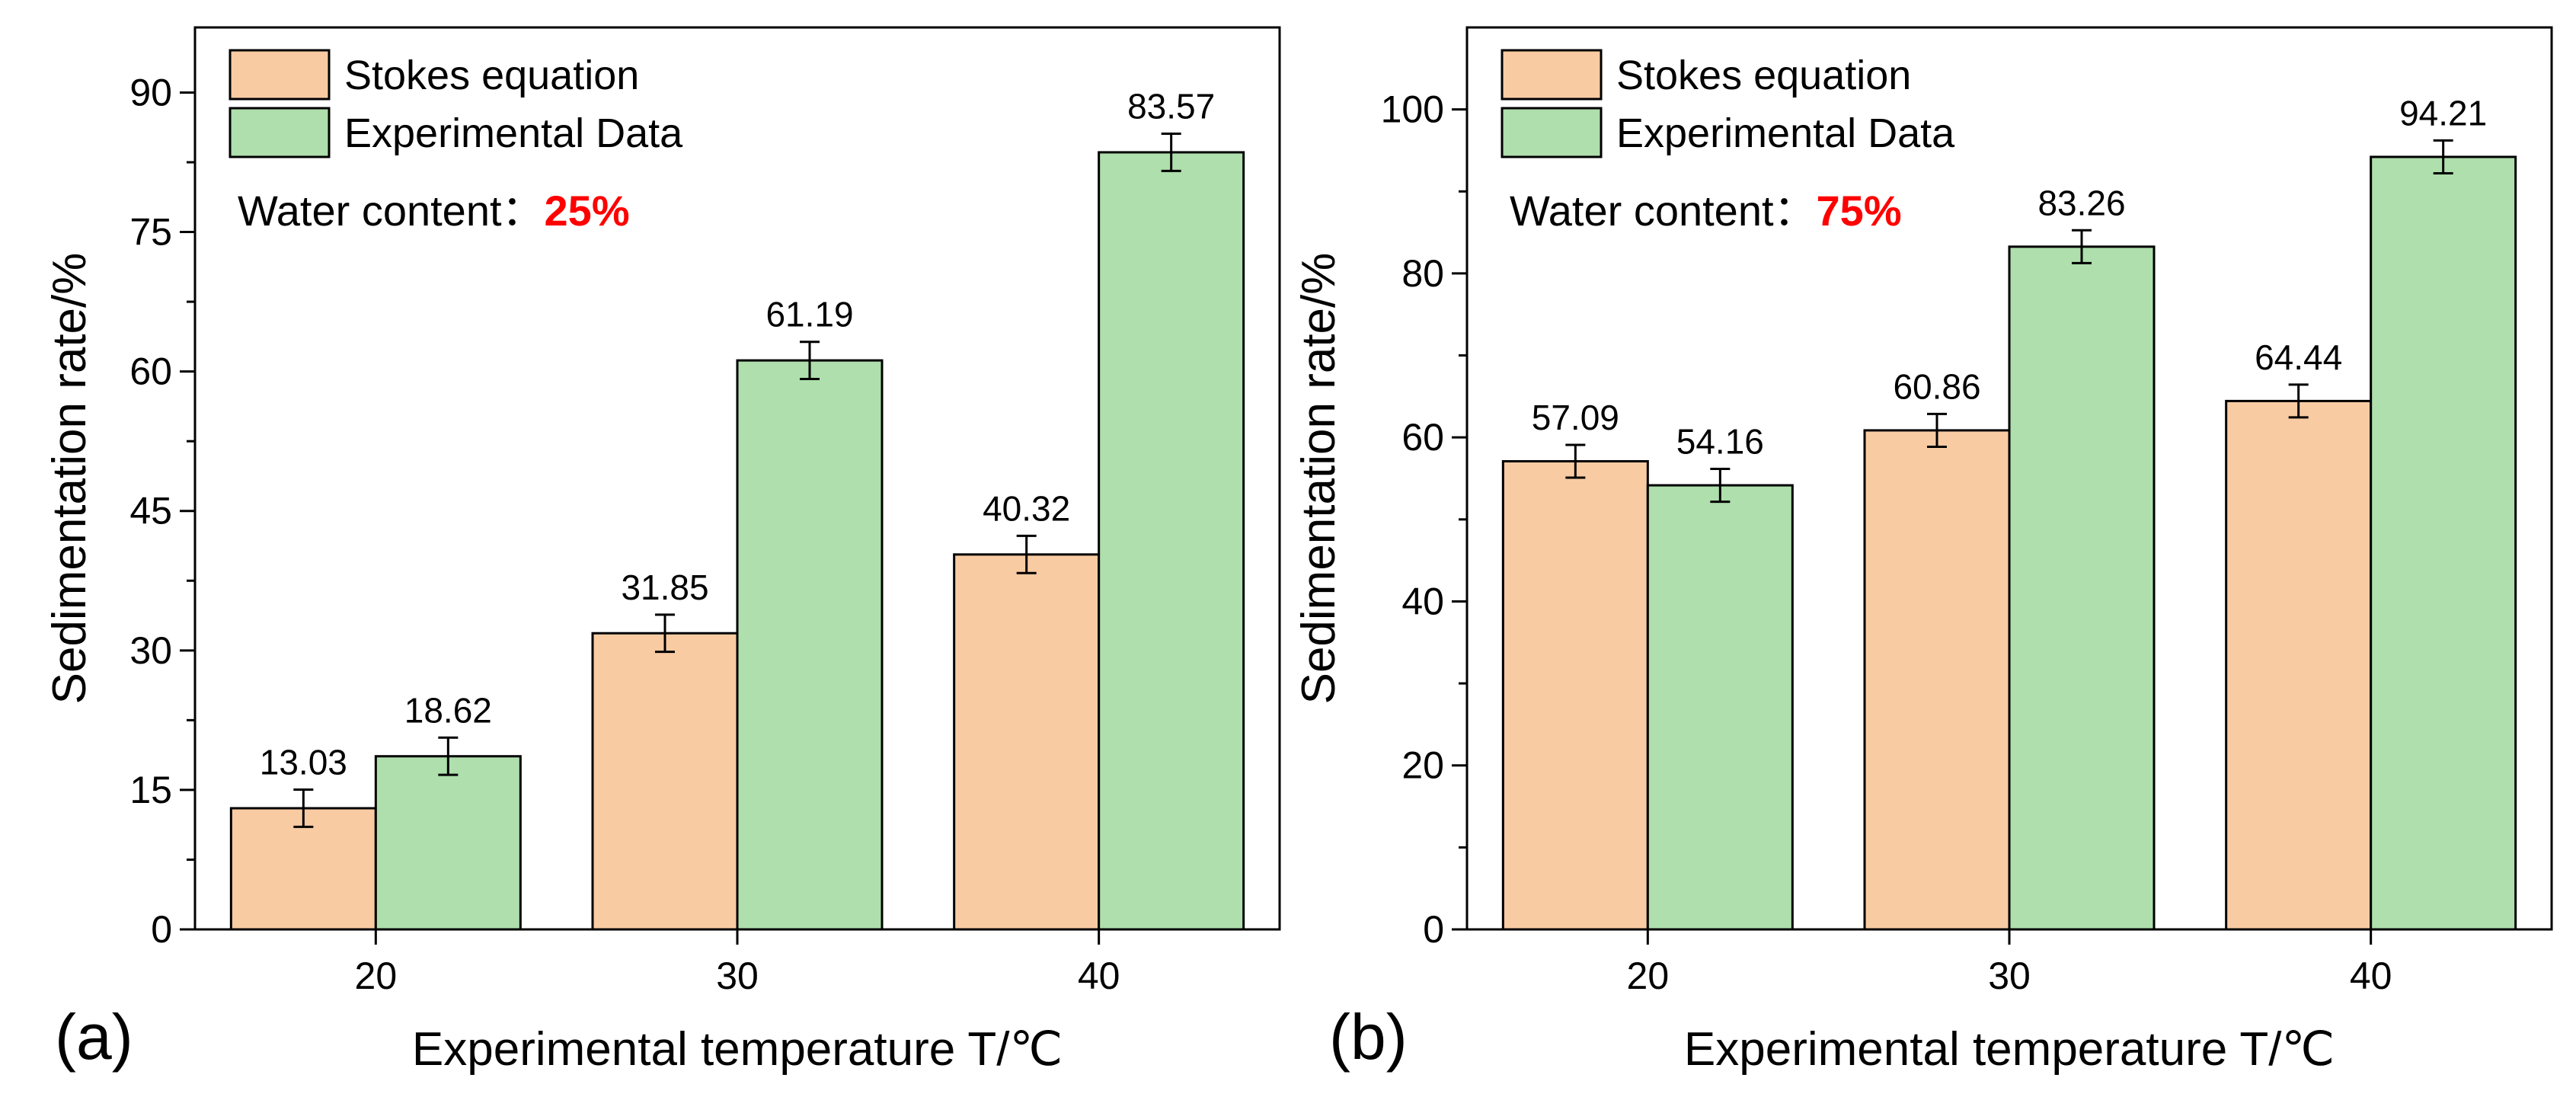 This screenshot has height=1097, width=2576. I want to click on y-tick-label: 90, so click(151, 92).